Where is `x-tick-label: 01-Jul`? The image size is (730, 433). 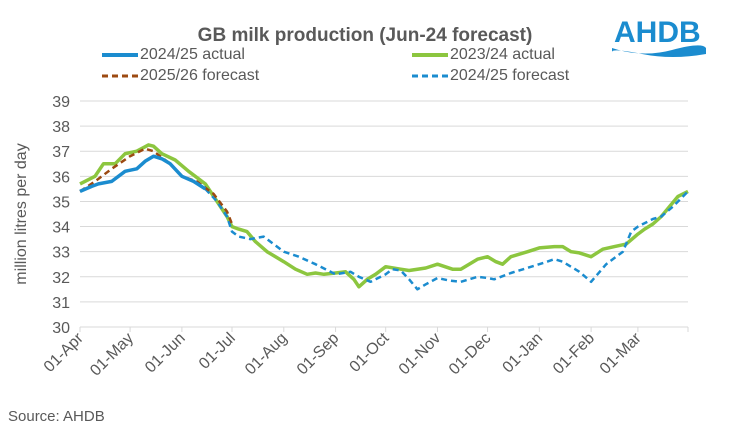 x-tick-label: 01-Jul is located at coordinates (217, 351).